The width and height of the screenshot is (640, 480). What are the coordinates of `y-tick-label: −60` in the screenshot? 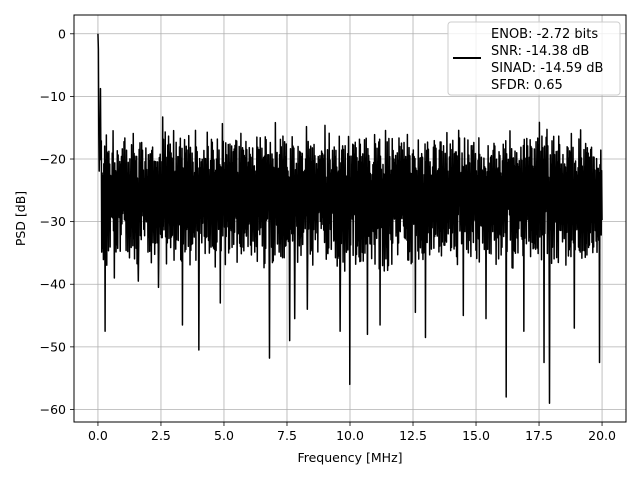 It's located at (53, 409).